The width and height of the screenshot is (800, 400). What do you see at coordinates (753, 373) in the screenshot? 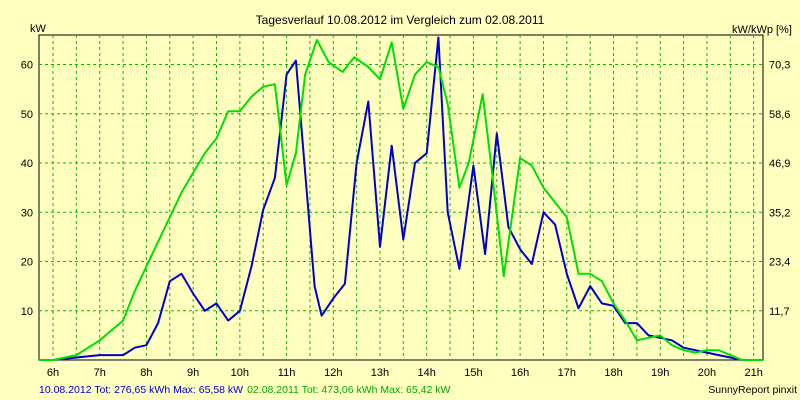
I see `x-tick-label: 21h` at bounding box center [753, 373].